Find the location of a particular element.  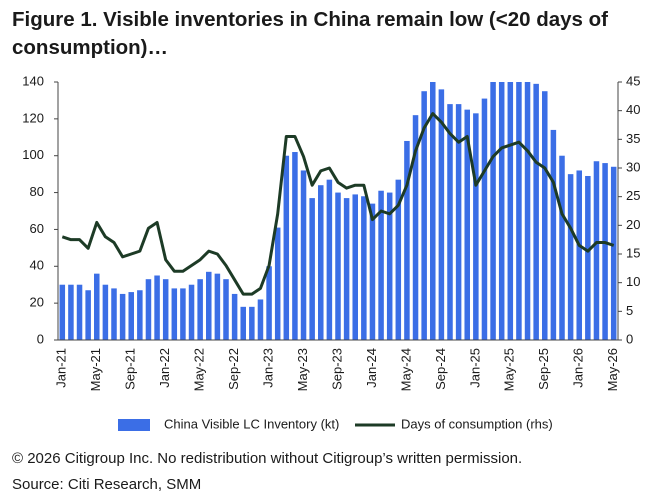

y-tick-label: 20 is located at coordinates (37, 302).